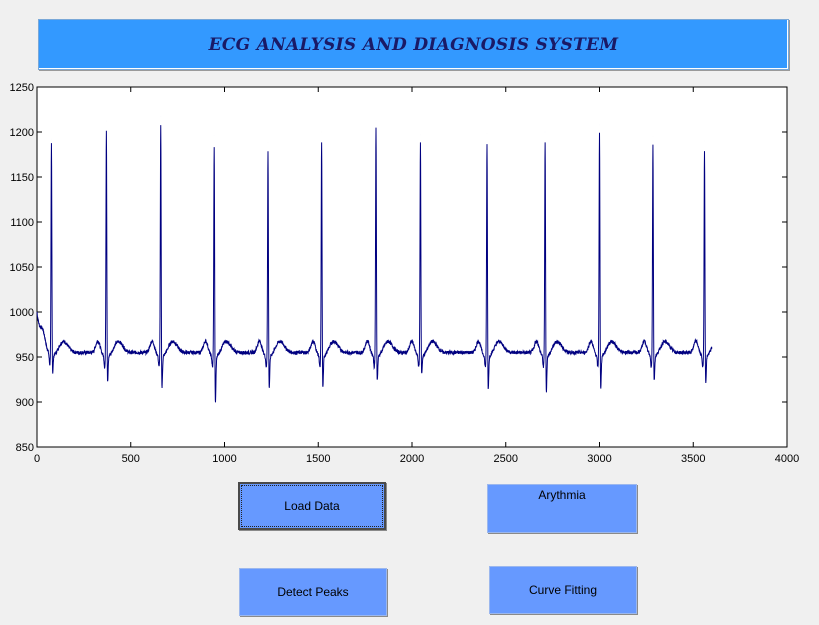 This screenshot has height=625, width=819. Describe the element at coordinates (412, 459) in the screenshot. I see `x-tick-label: 2000` at that location.